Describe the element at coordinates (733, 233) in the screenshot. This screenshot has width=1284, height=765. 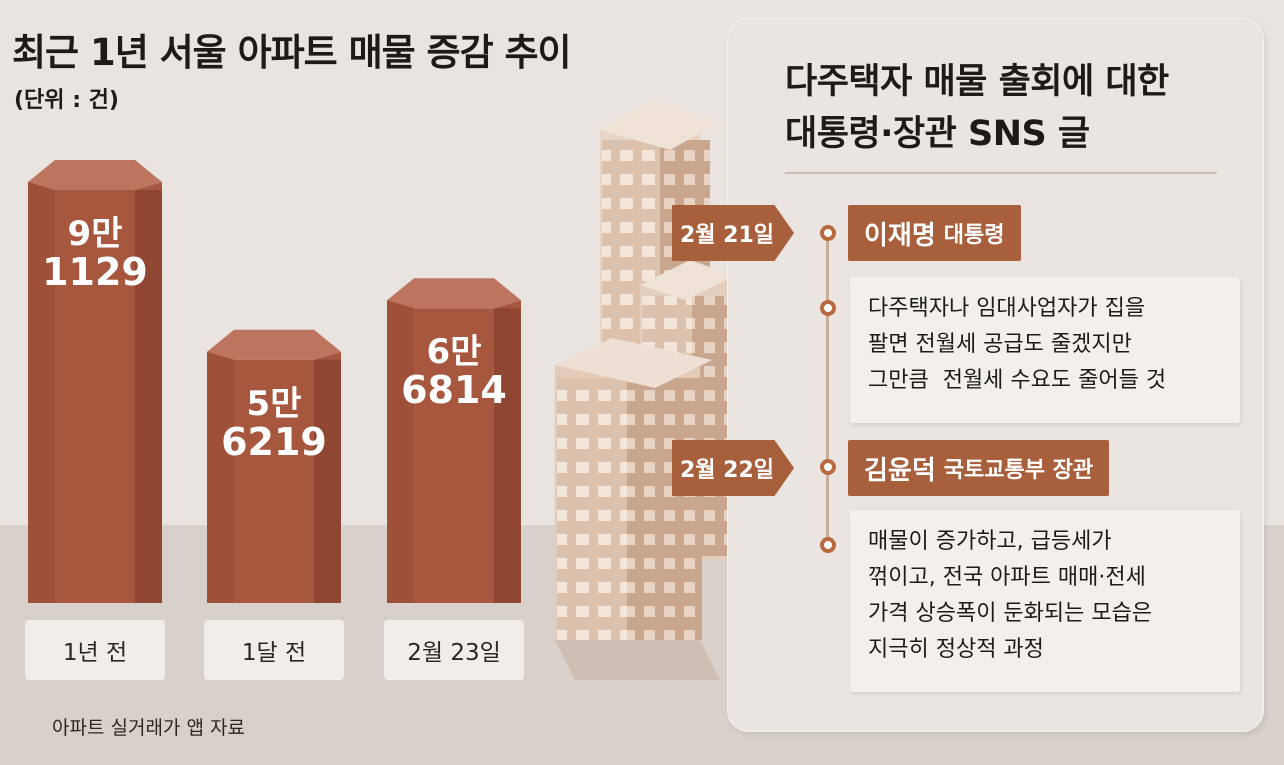
I see `date-tag: 2월 21일` at that location.